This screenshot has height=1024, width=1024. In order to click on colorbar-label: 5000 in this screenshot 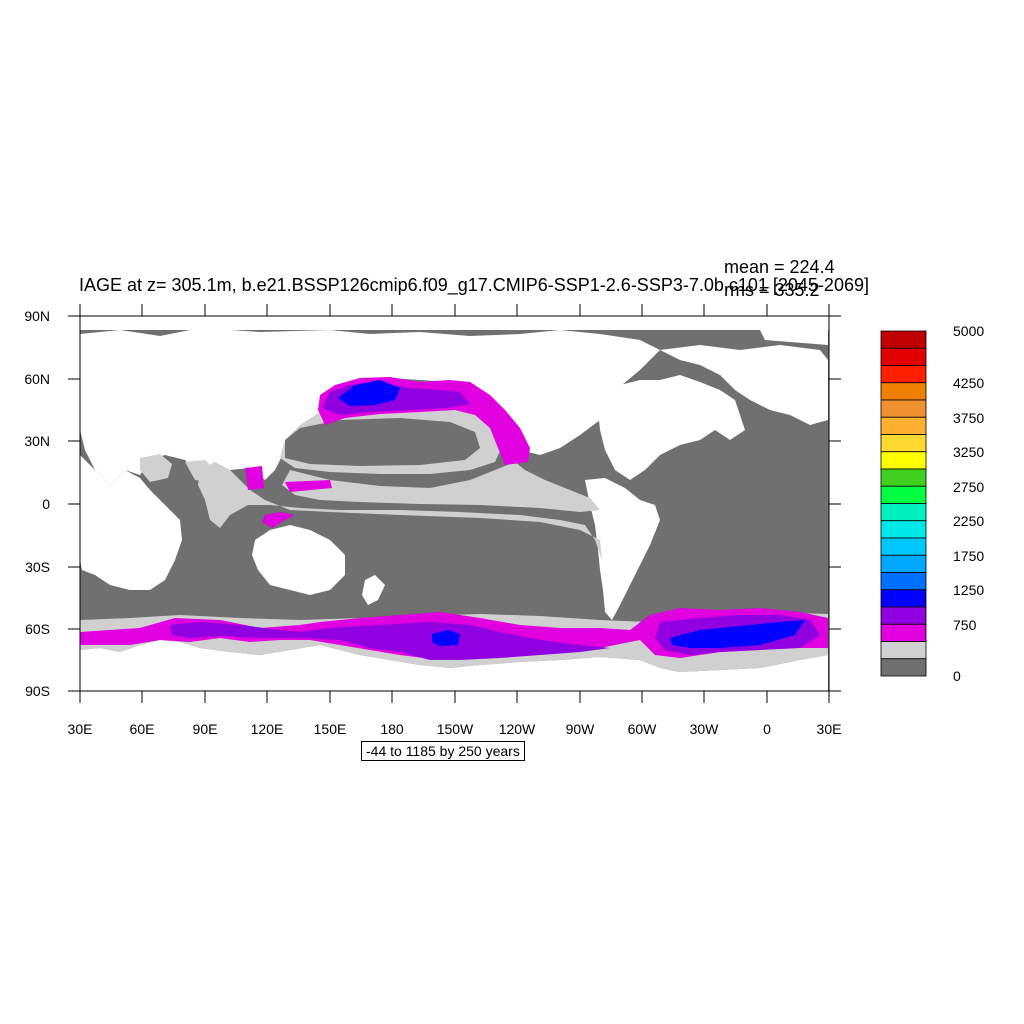, I will do `click(969, 331)`.